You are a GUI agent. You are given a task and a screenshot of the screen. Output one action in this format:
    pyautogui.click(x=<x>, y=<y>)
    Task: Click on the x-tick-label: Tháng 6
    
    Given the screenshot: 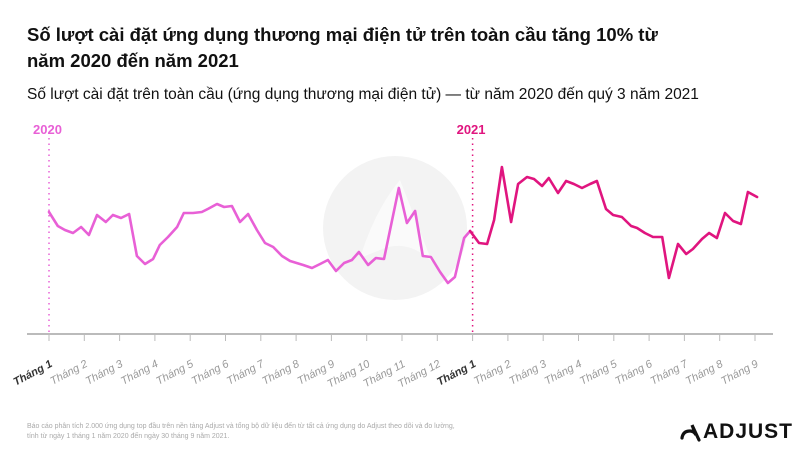 What is the action you would take?
    pyautogui.click(x=211, y=373)
    